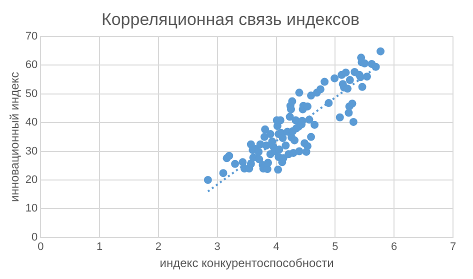 Image resolution: width=473 pixels, height=279 pixels. What do you see at coordinates (31, 151) in the screenshot?
I see `y-tick-label: 30` at bounding box center [31, 151].